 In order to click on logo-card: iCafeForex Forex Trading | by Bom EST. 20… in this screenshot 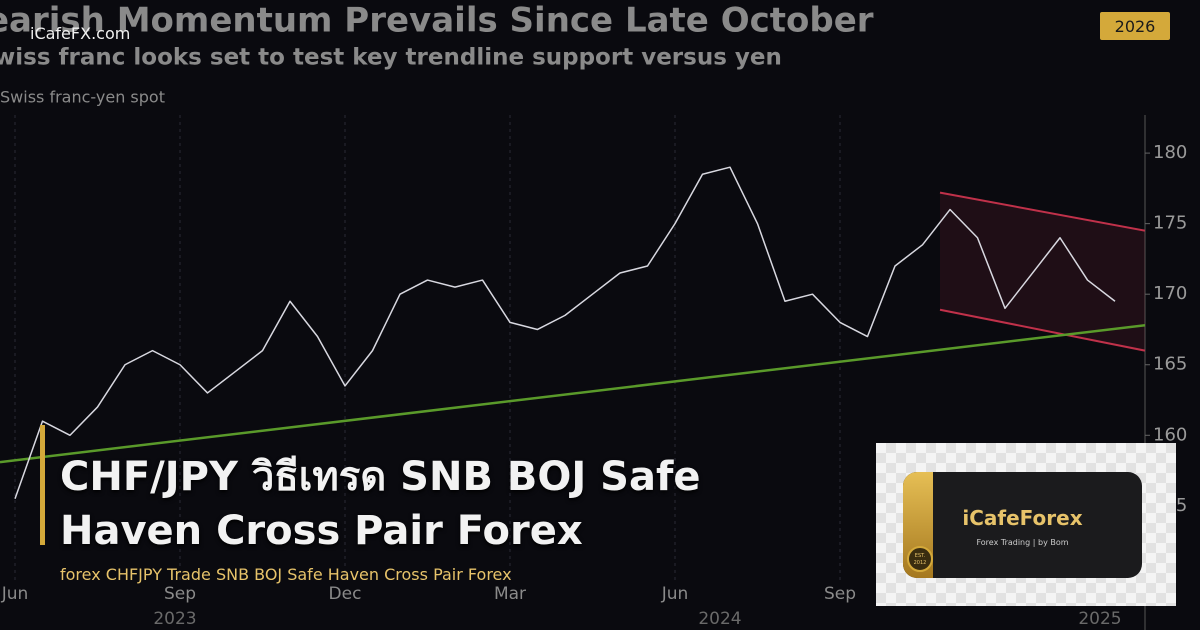, I will do `click(1022, 525)`.